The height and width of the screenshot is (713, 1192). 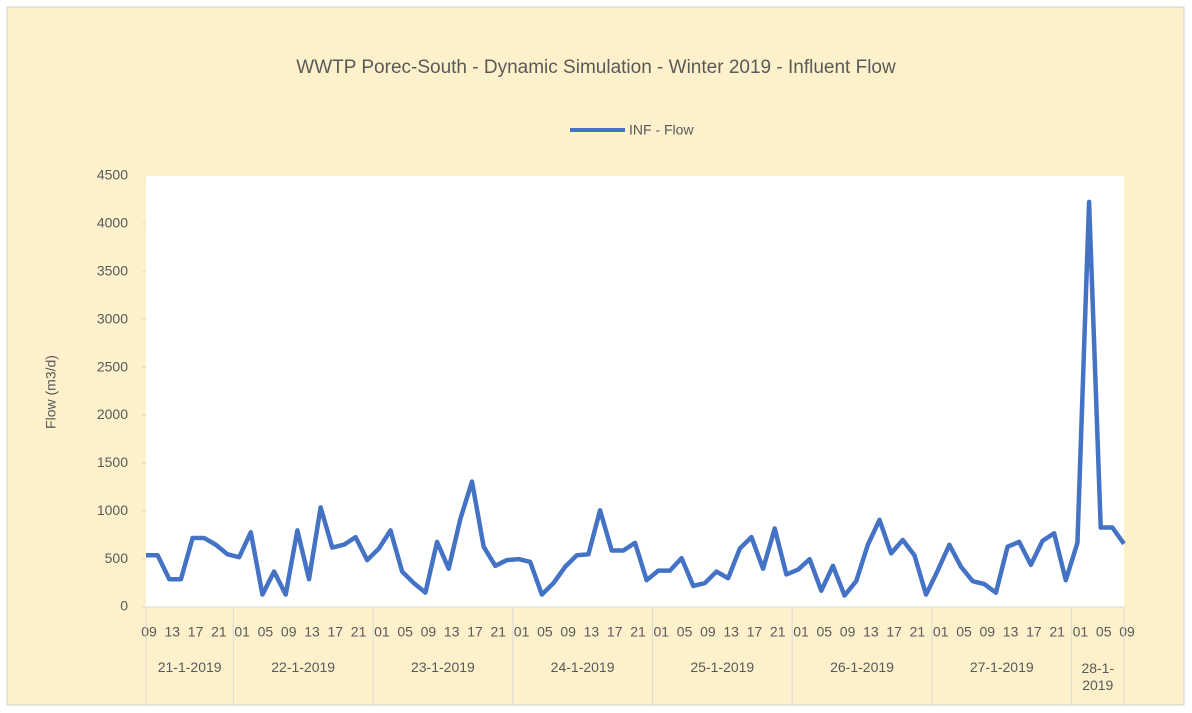 I want to click on y-tick-label: 500, so click(x=117, y=558).